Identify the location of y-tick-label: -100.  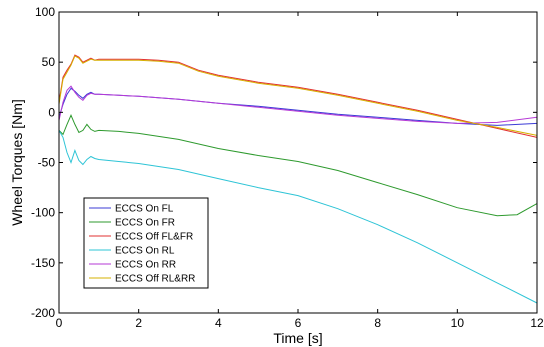
(43, 213).